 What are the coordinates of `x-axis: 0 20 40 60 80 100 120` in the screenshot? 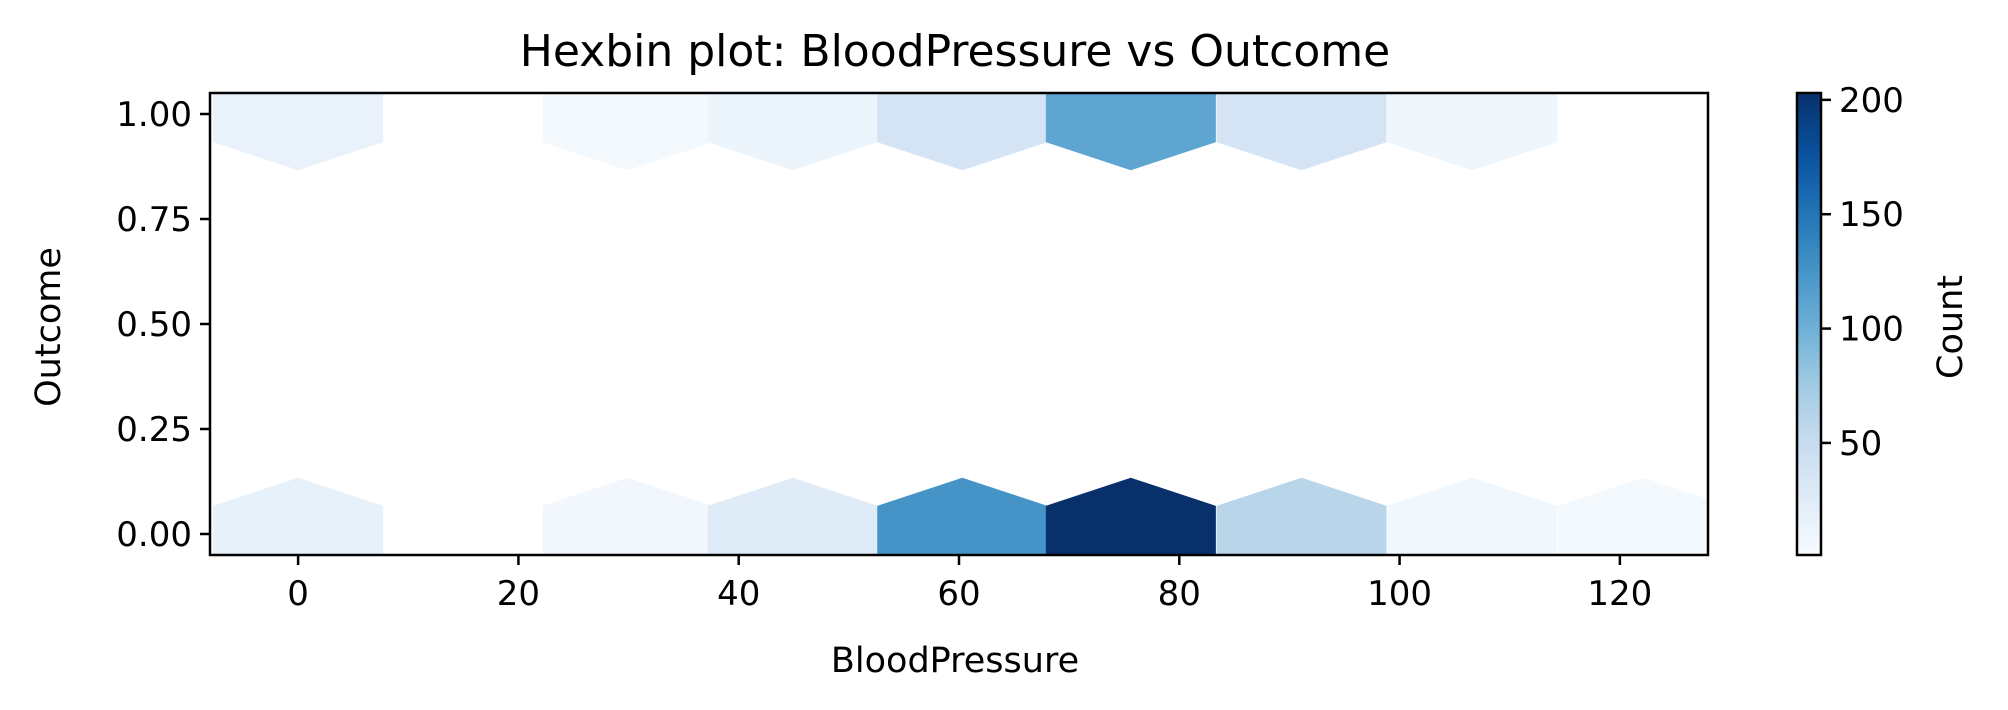 It's located at (969, 584).